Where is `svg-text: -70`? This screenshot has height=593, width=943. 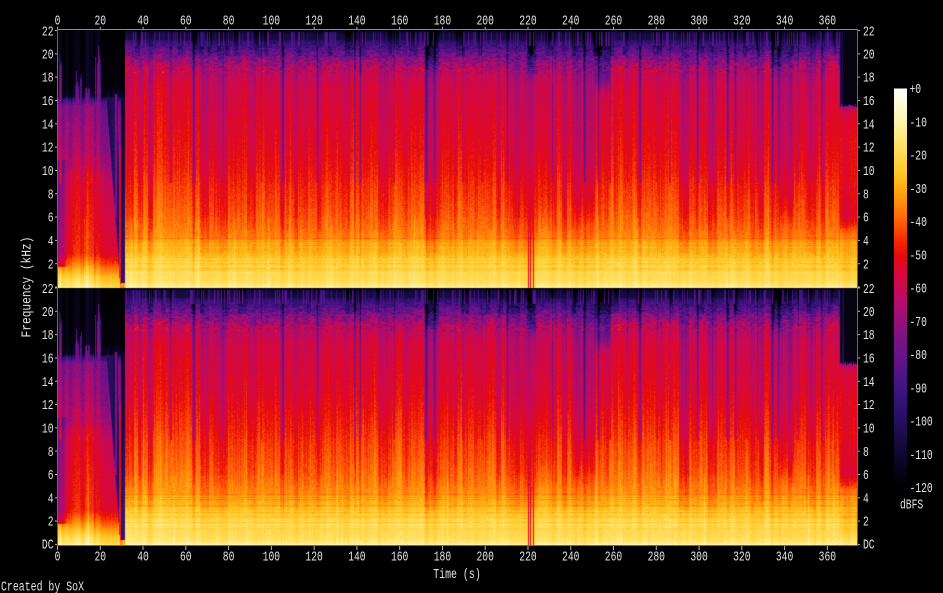
svg-text: -70 is located at coordinates (918, 323).